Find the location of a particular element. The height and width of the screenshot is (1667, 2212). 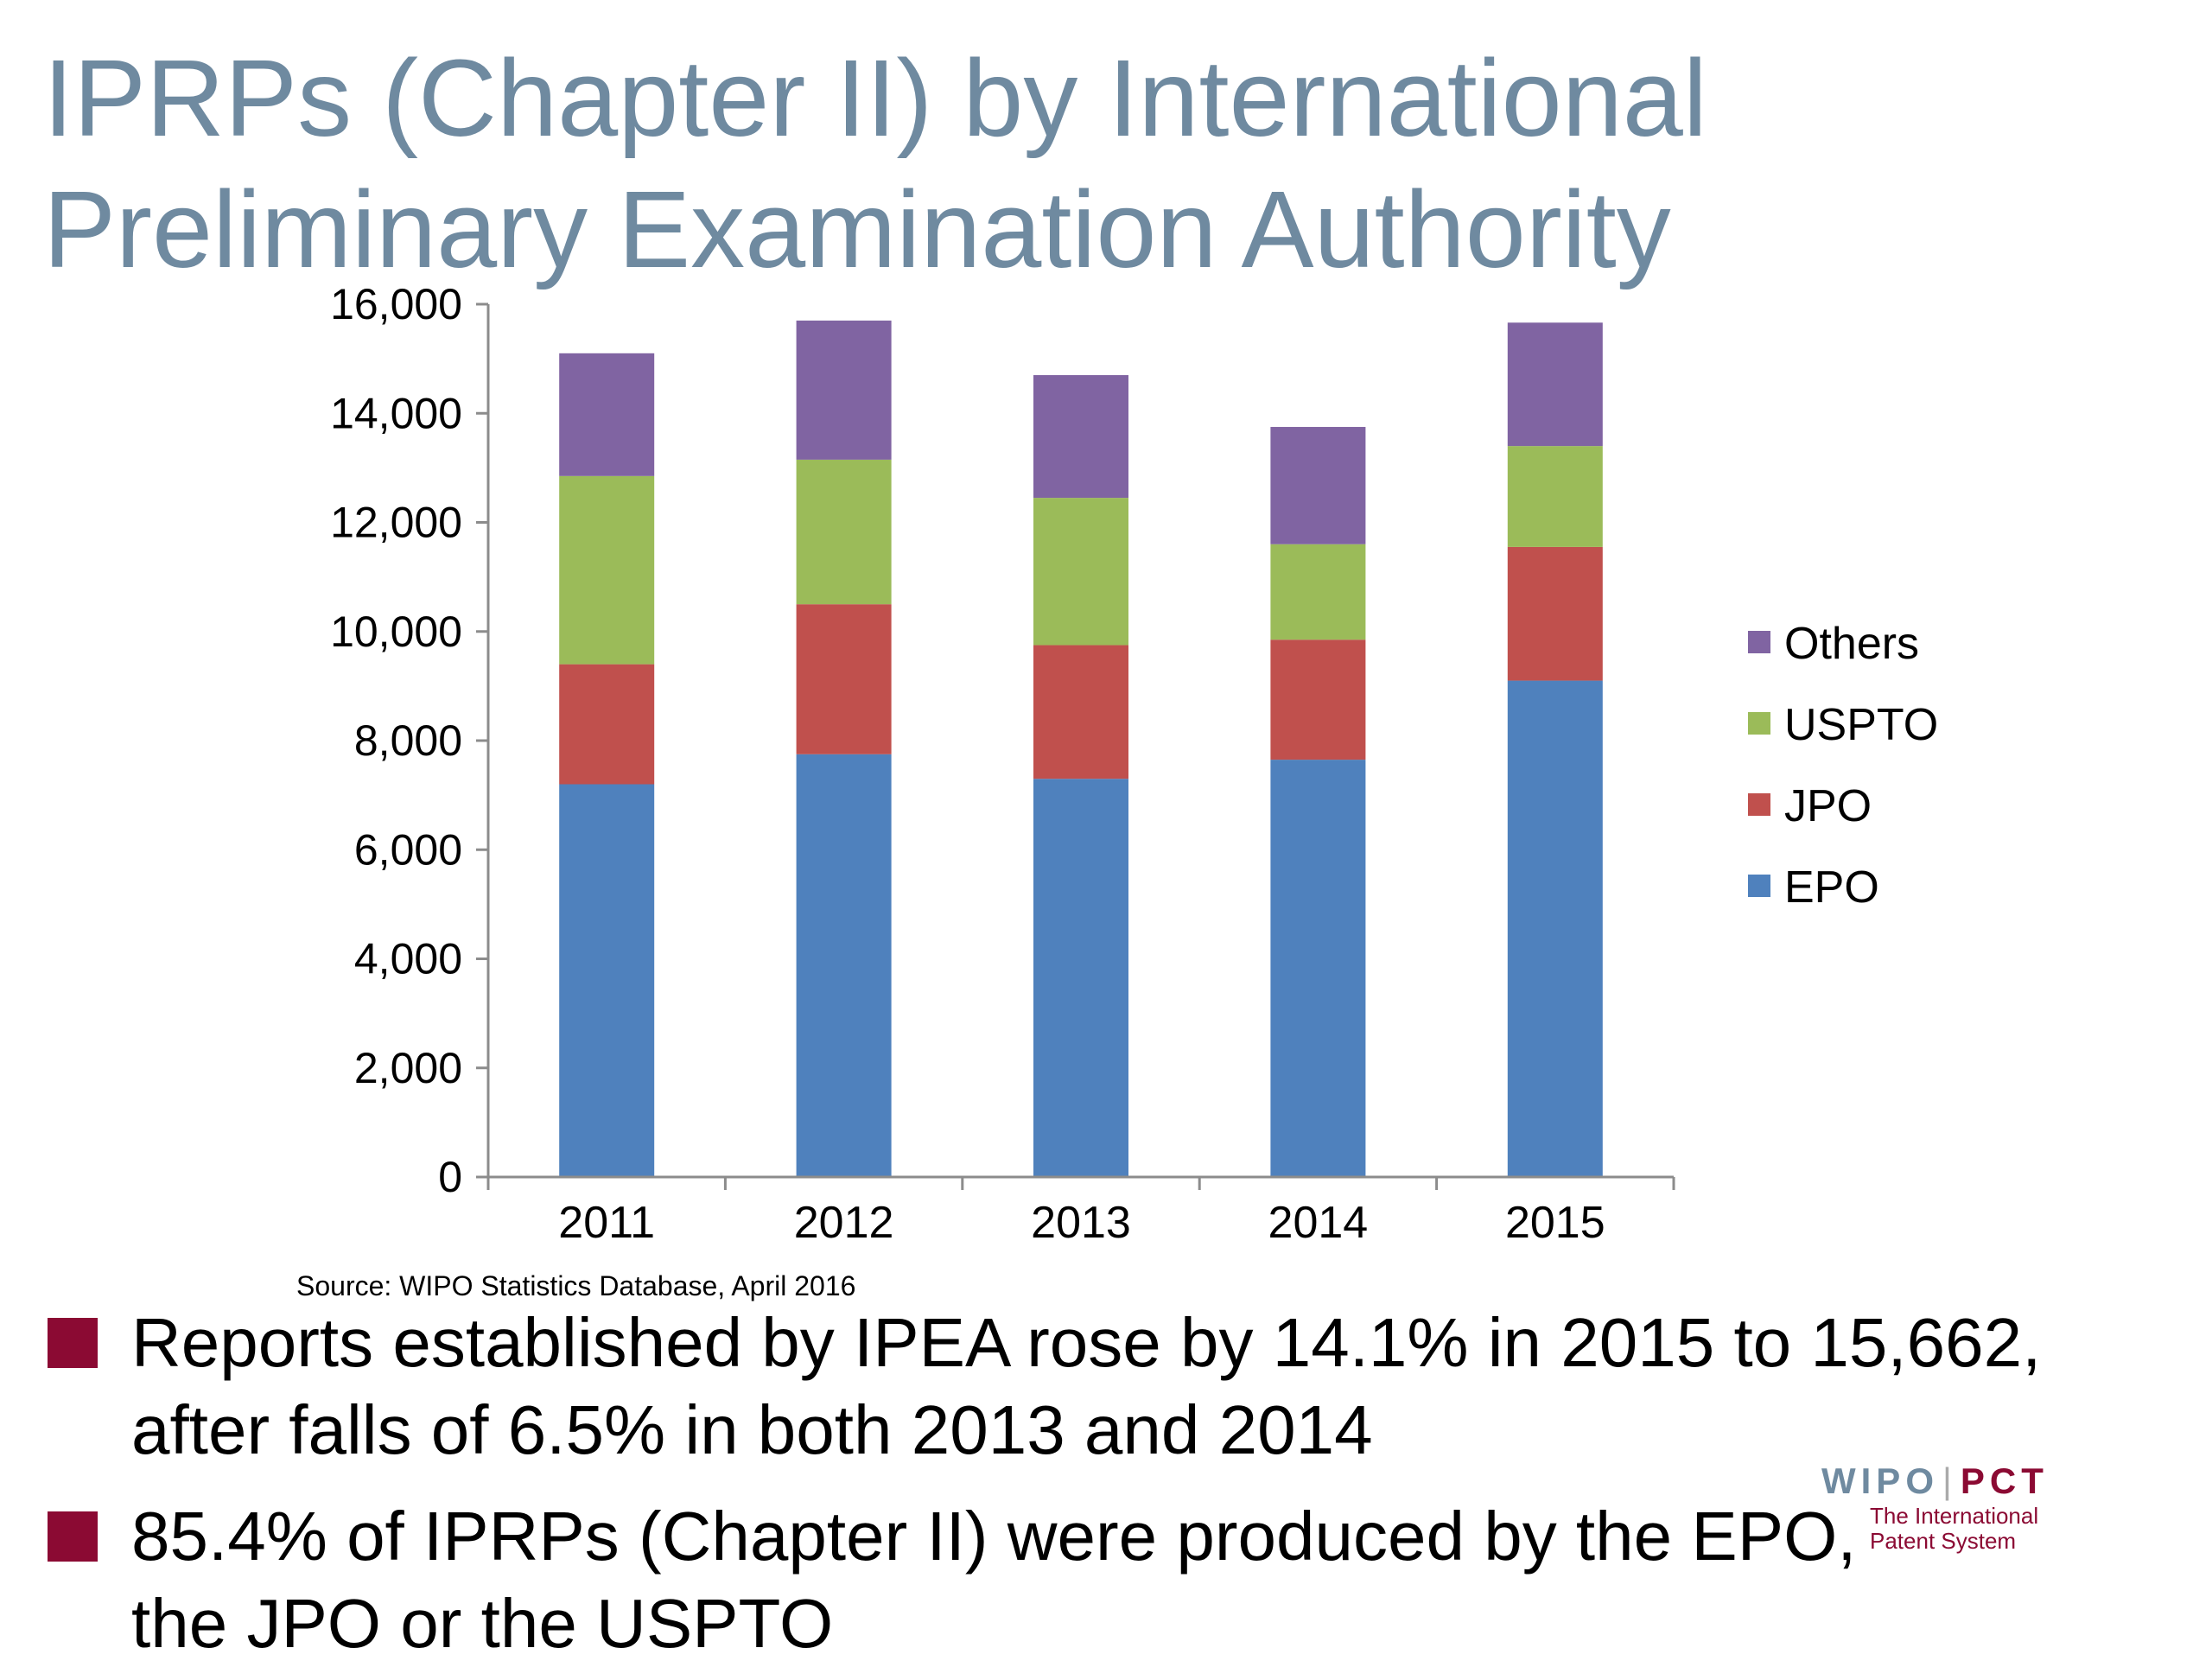

x-tick-label: 2012 is located at coordinates (844, 1221).